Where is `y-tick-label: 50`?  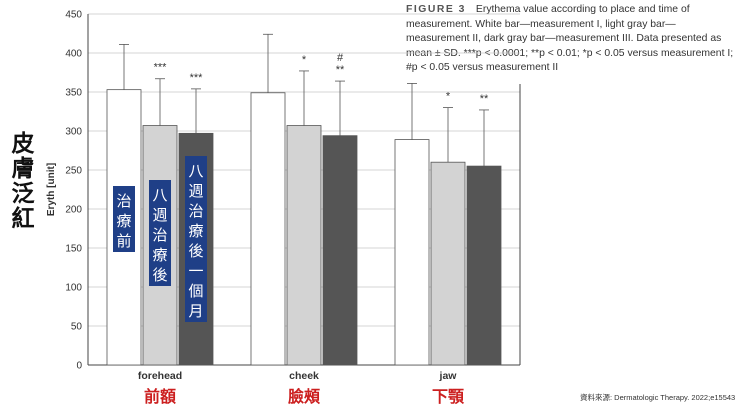
y-tick-label: 50 is located at coordinates (77, 327).